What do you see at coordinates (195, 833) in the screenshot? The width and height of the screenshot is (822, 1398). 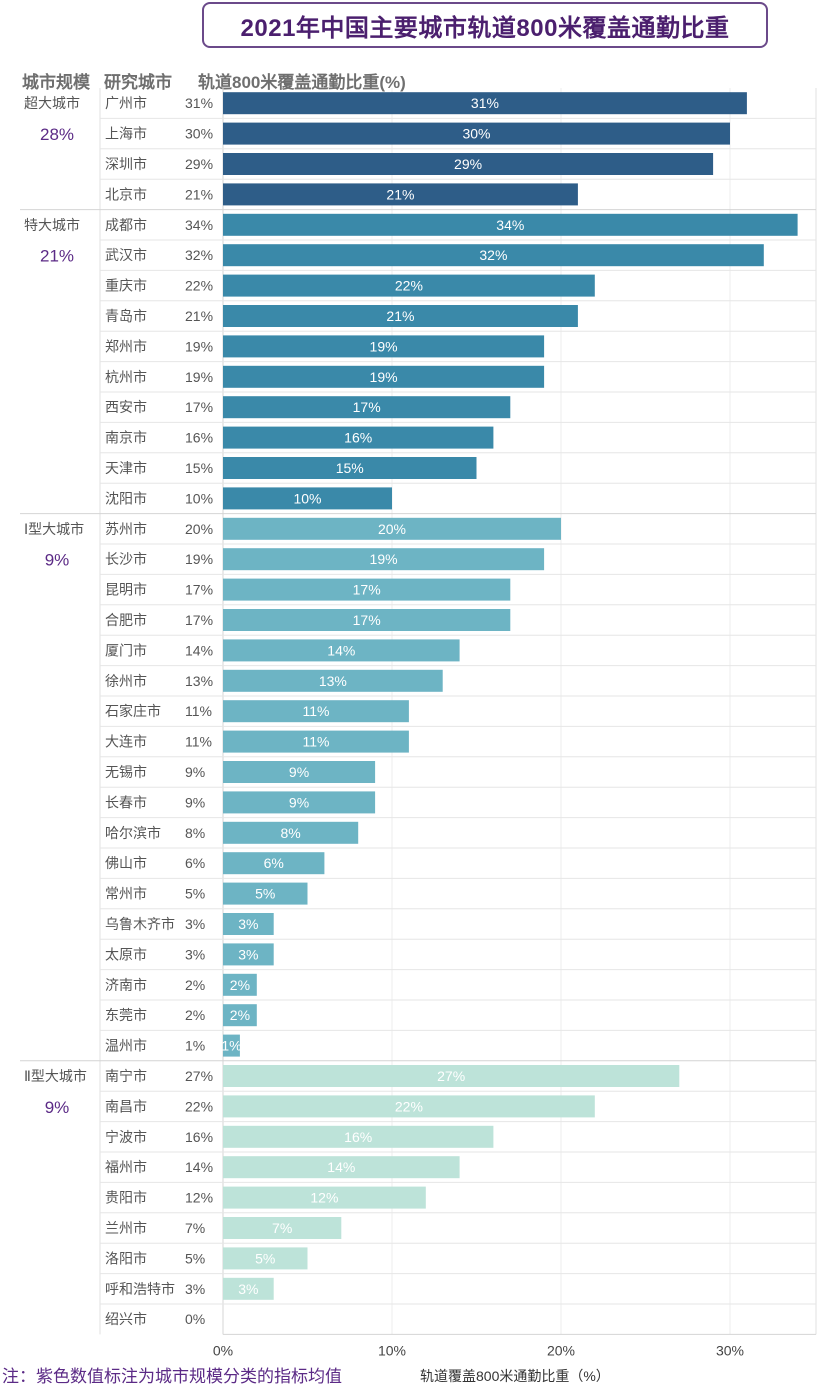 I see `value-label: 8%` at bounding box center [195, 833].